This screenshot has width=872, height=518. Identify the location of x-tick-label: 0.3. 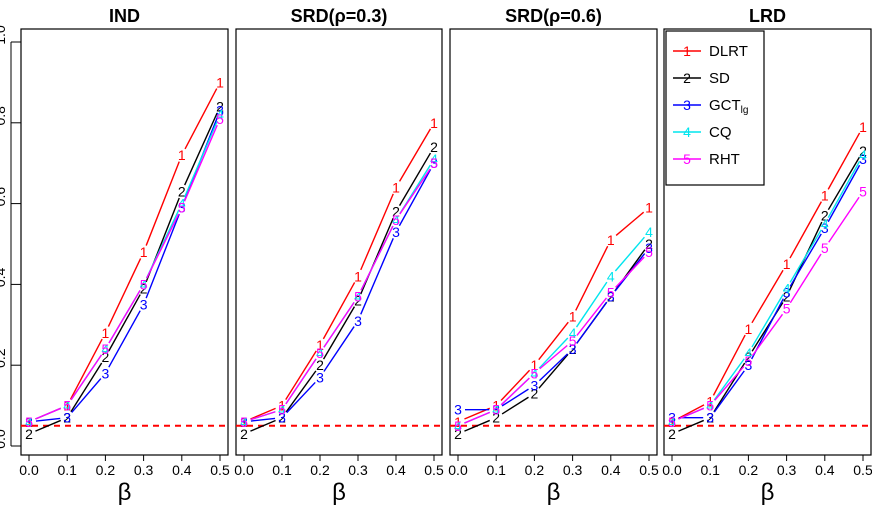
(573, 470).